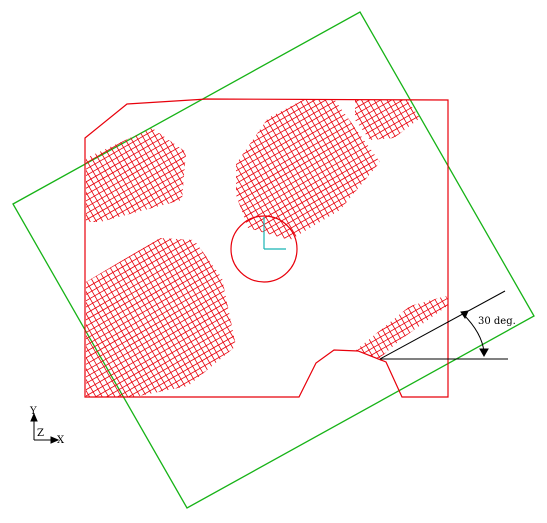  Describe the element at coordinates (274, 233) in the screenshot. I see `local-axes` at that location.